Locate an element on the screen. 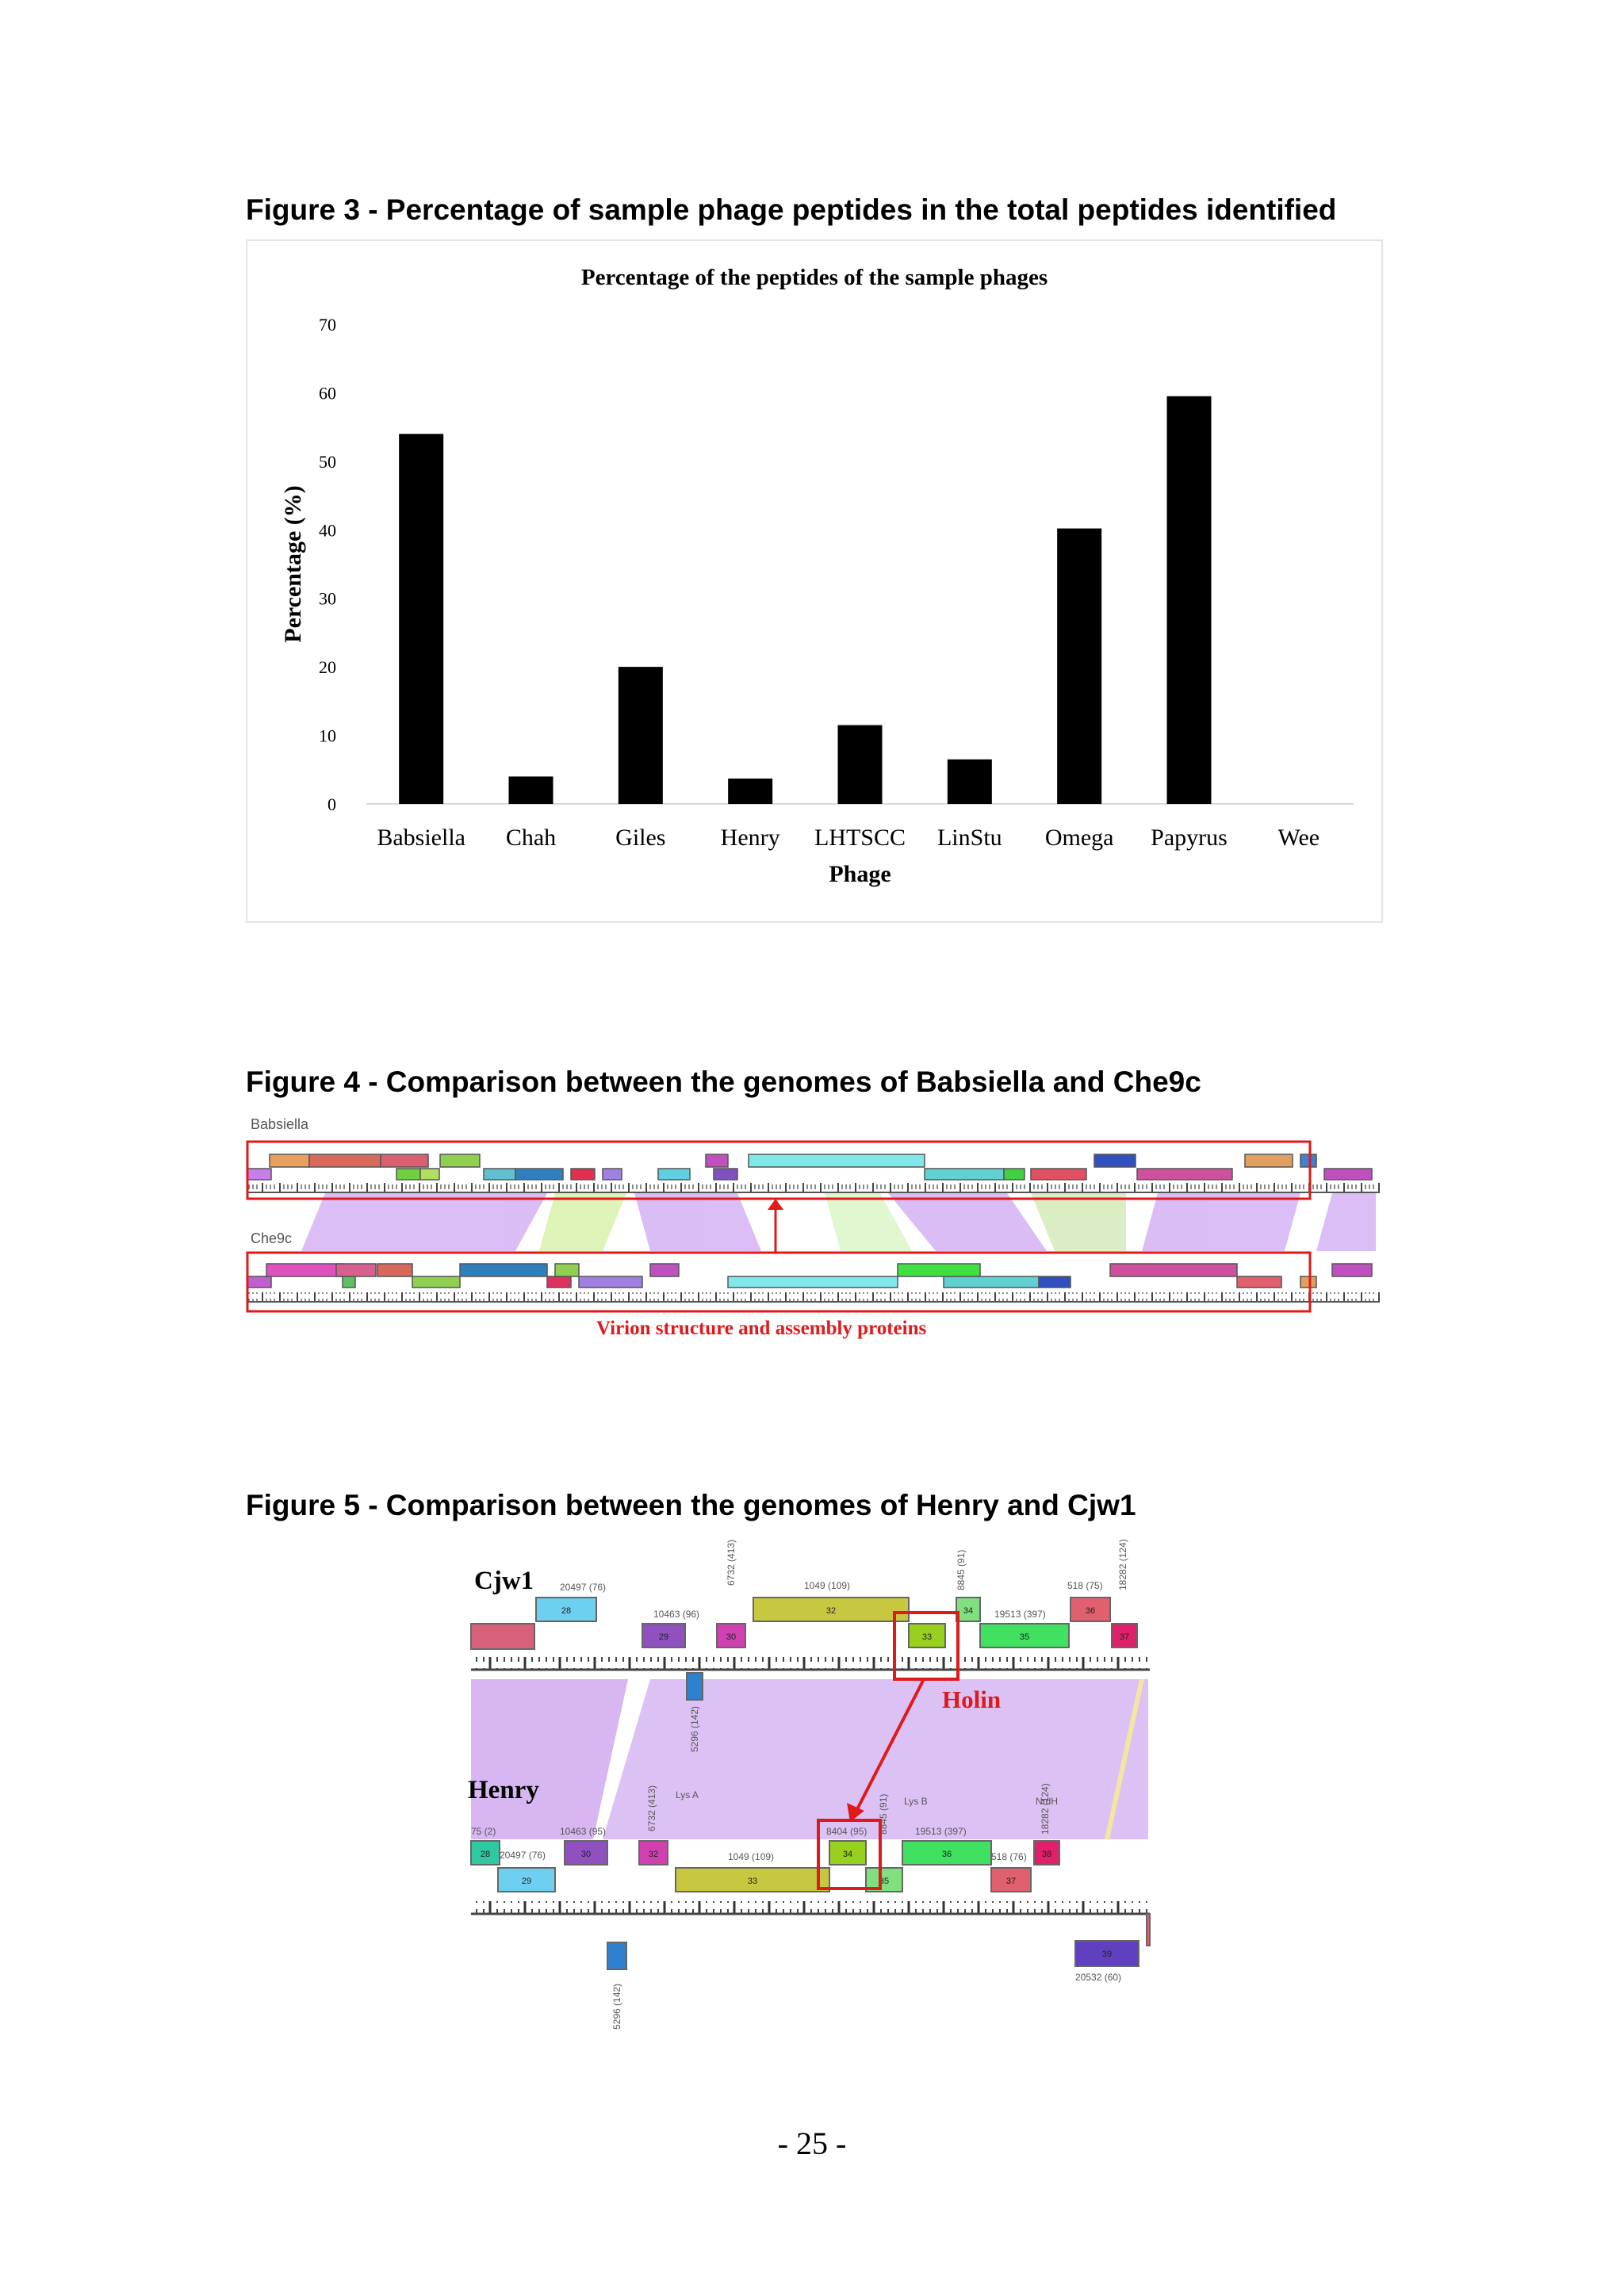  holin-box-henry is located at coordinates (850, 1854).